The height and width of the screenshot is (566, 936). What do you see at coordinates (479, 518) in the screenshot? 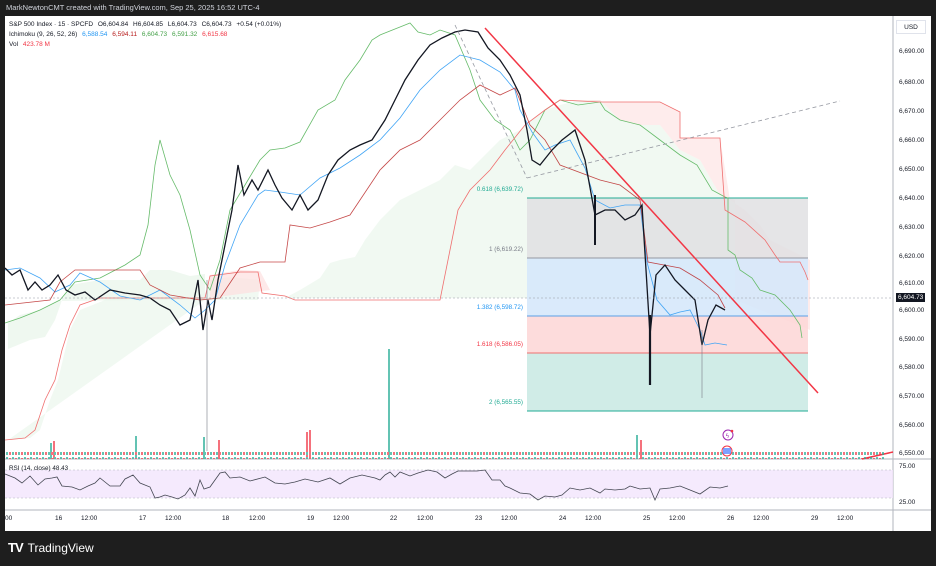
I see `time-tick: 23` at bounding box center [479, 518].